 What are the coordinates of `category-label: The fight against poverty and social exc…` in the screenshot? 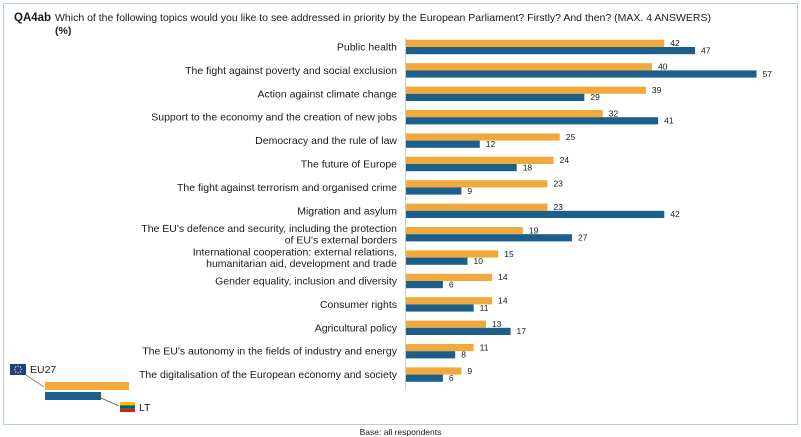 It's located at (291, 71).